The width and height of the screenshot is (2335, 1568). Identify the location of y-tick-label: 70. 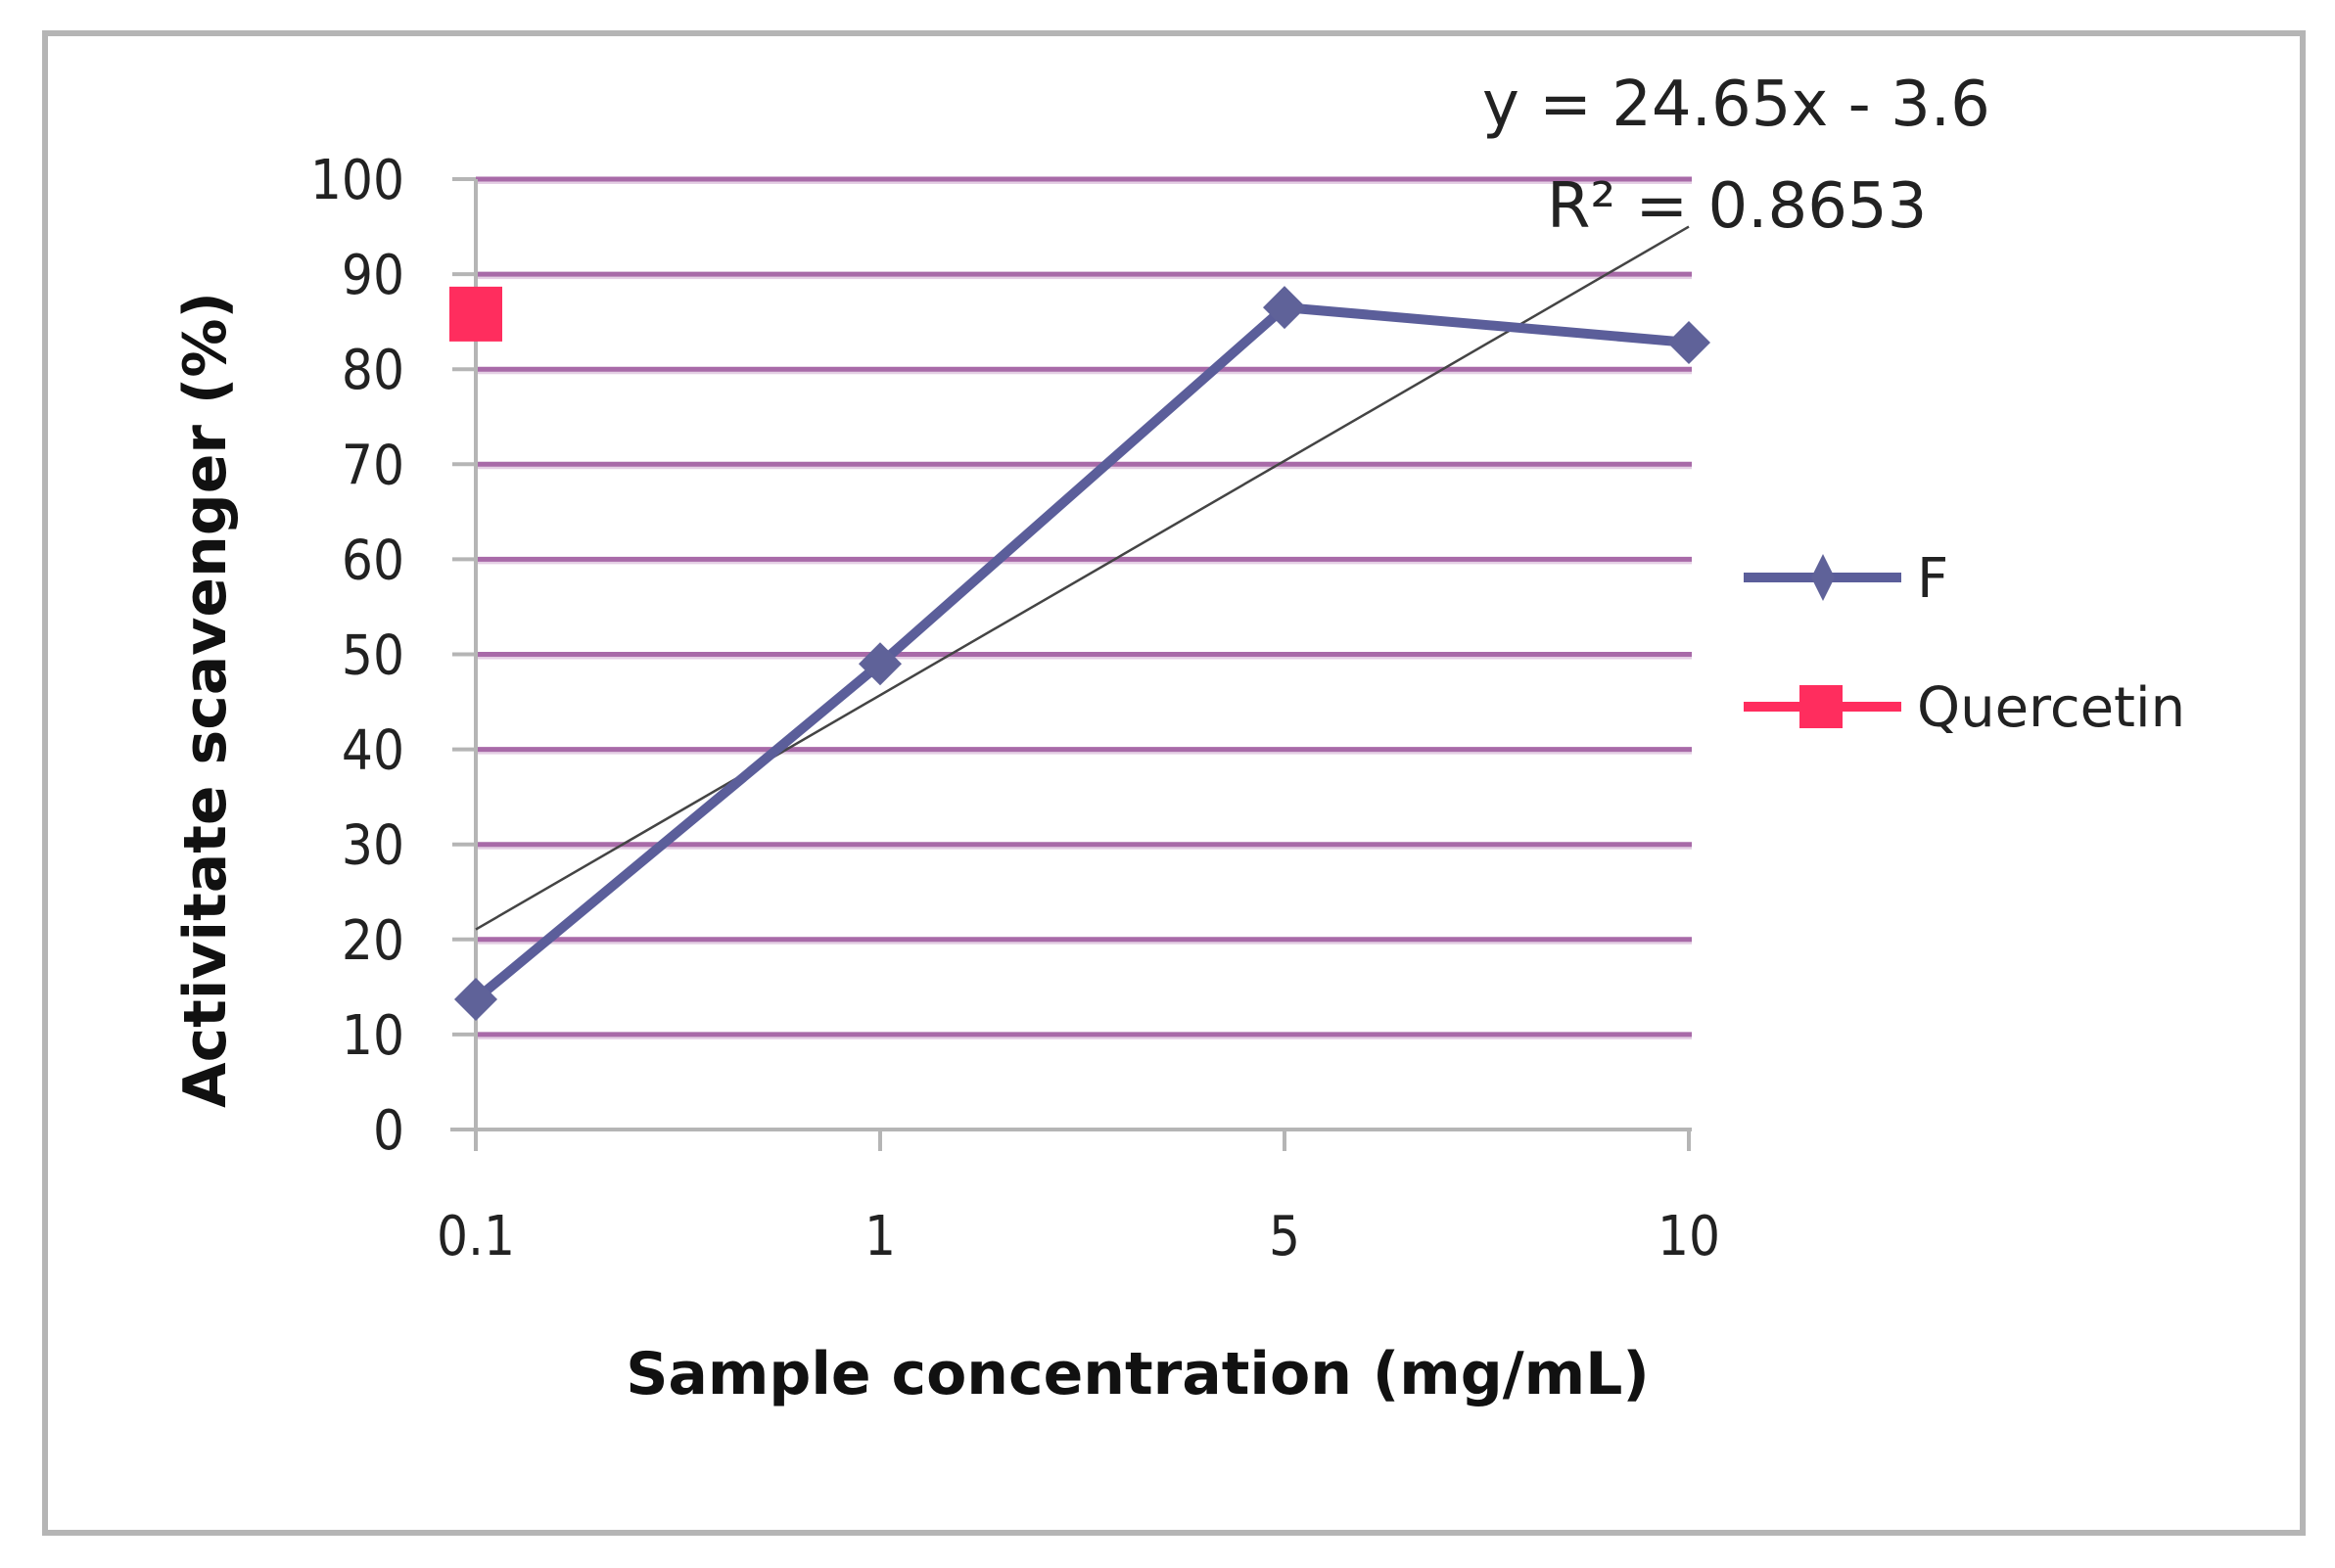
(373, 465).